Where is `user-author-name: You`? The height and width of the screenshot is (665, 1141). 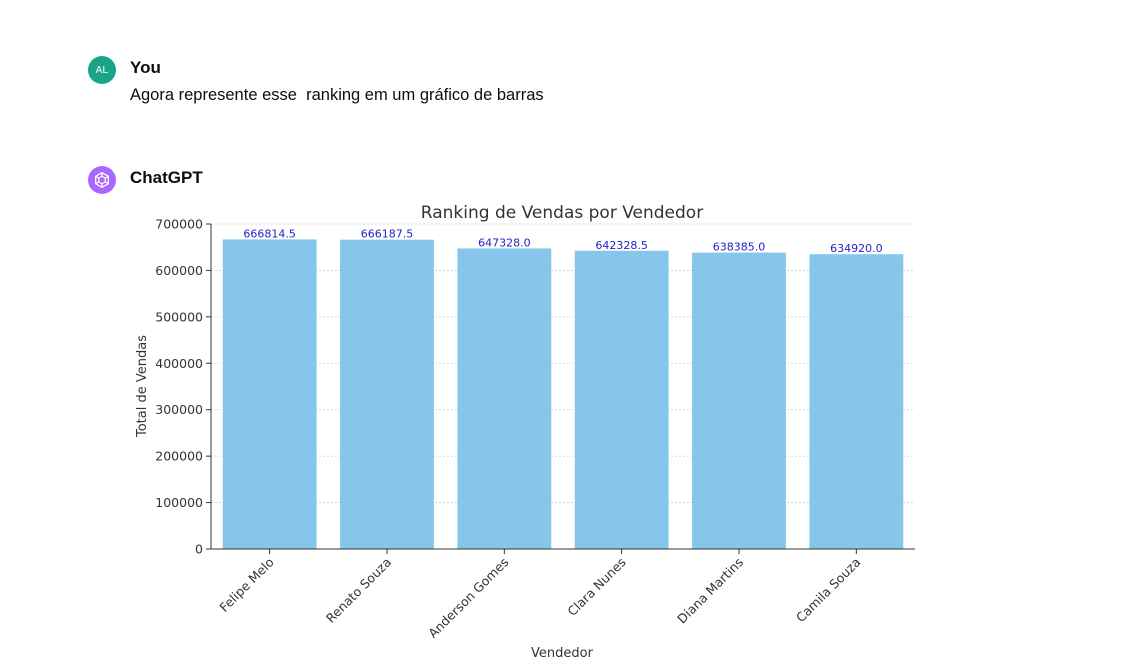
user-author-name: You is located at coordinates (145, 67).